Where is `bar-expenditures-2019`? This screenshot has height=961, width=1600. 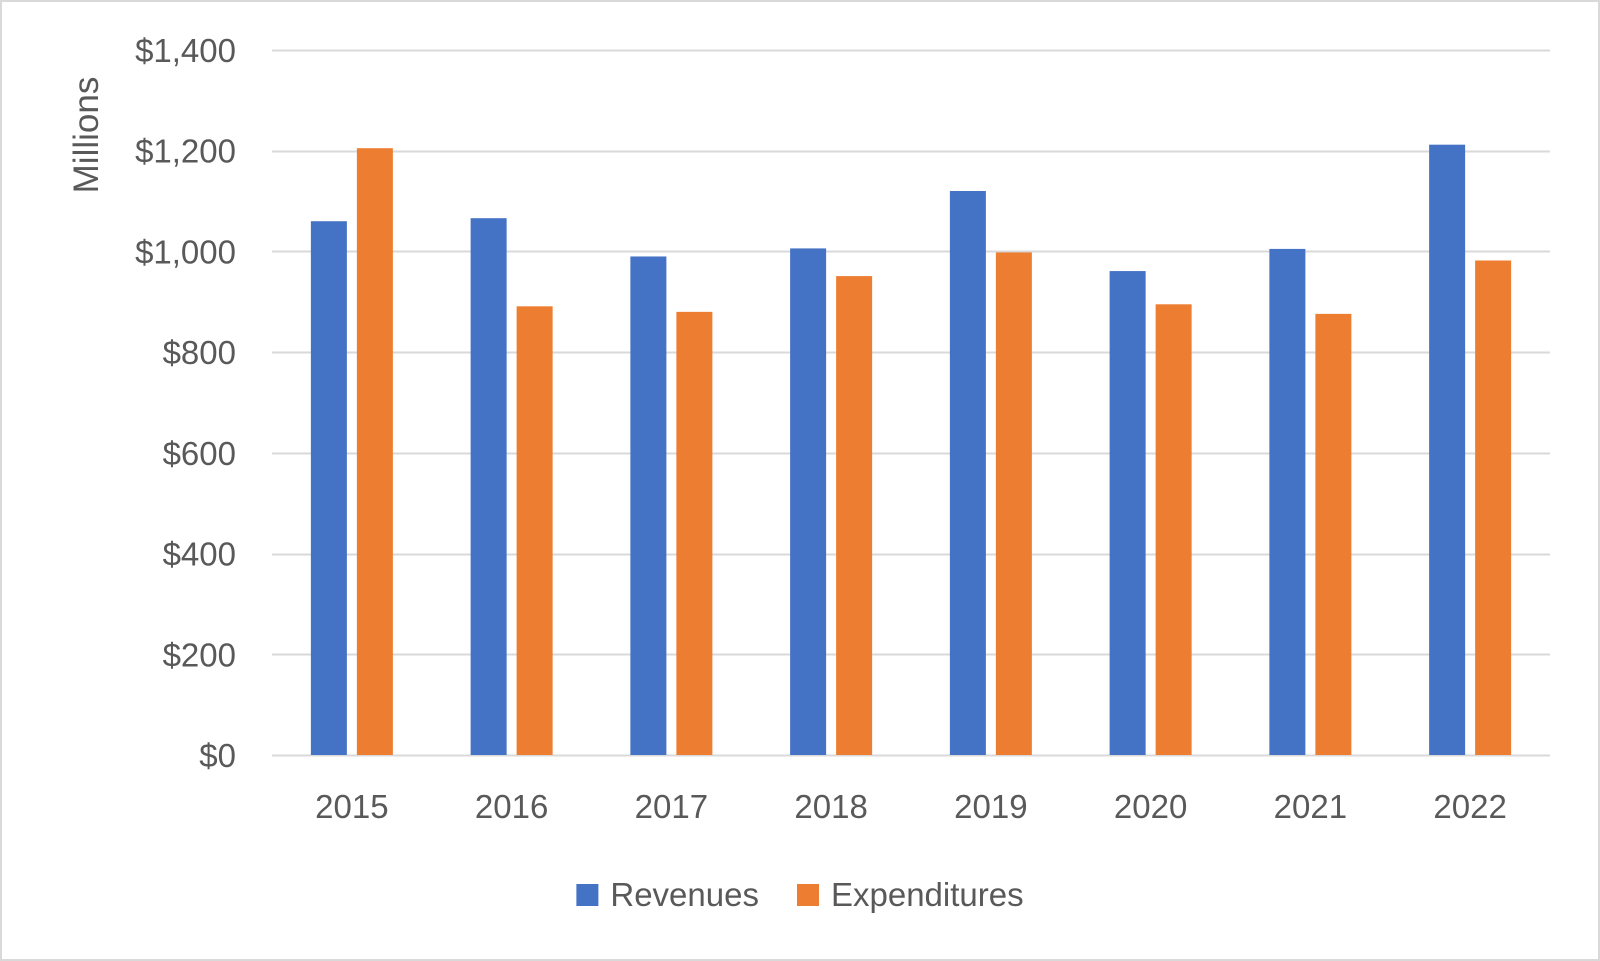 bar-expenditures-2019 is located at coordinates (1013, 503).